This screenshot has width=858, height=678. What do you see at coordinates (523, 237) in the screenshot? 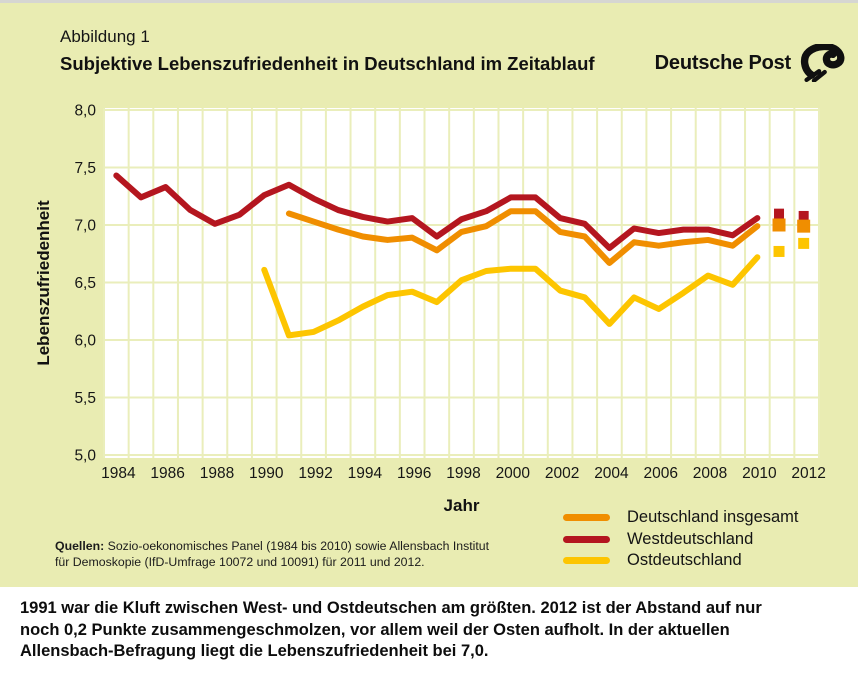
I see `series-line-total` at bounding box center [523, 237].